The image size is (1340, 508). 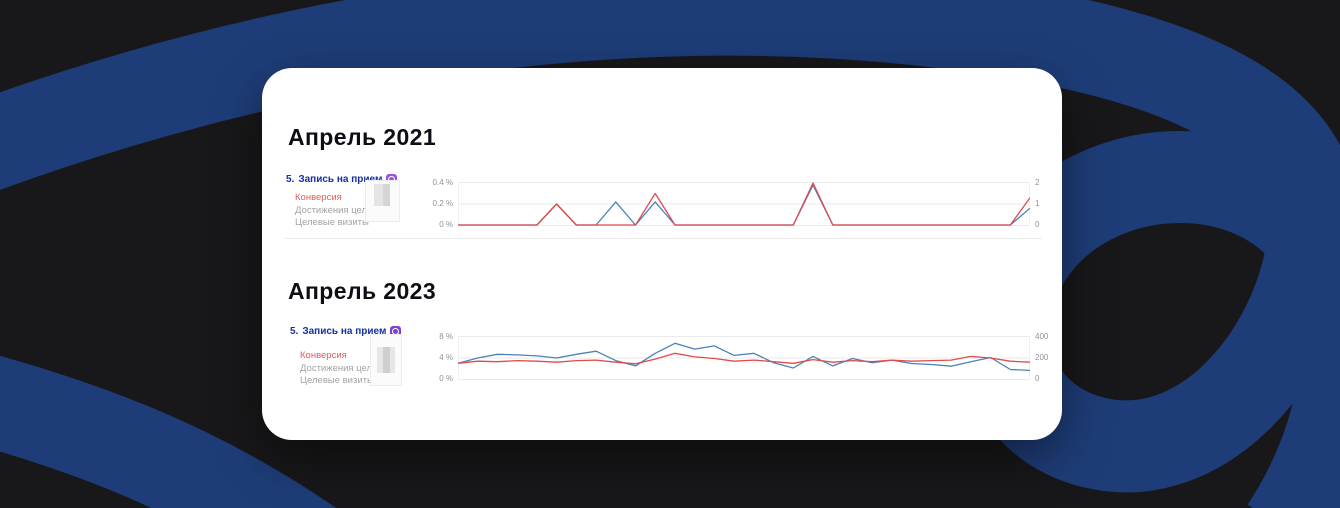 I want to click on tick-label: 200, so click(x=1042, y=357).